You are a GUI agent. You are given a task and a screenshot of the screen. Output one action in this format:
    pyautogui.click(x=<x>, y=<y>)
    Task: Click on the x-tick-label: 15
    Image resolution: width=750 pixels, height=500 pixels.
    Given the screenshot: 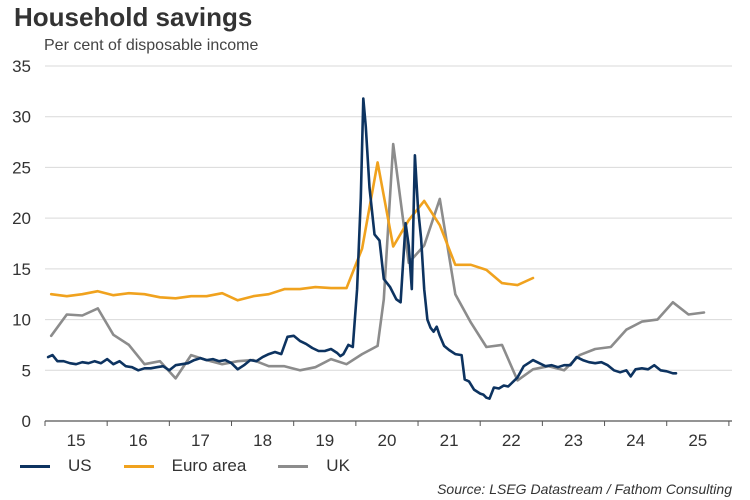 What is the action you would take?
    pyautogui.click(x=76, y=440)
    